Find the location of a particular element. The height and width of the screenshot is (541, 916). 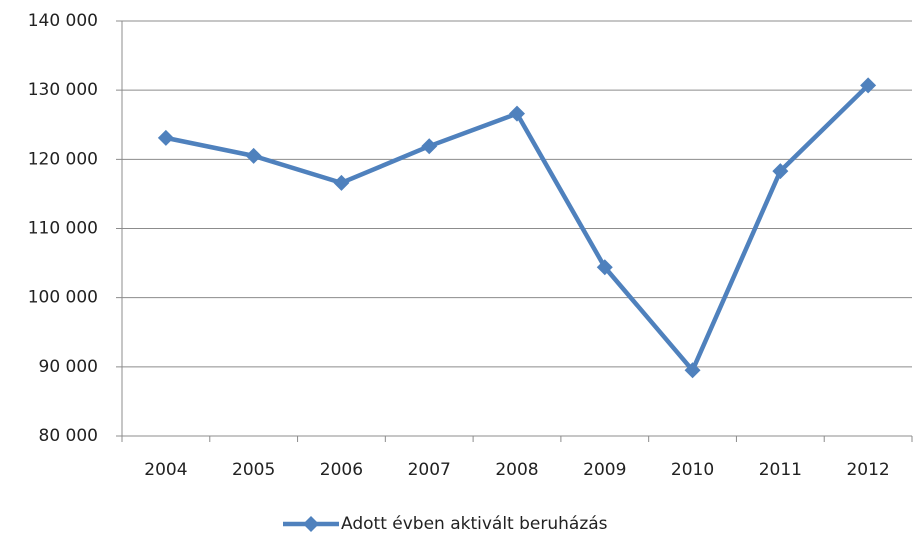

x-tick-label: 2005 is located at coordinates (253, 470).